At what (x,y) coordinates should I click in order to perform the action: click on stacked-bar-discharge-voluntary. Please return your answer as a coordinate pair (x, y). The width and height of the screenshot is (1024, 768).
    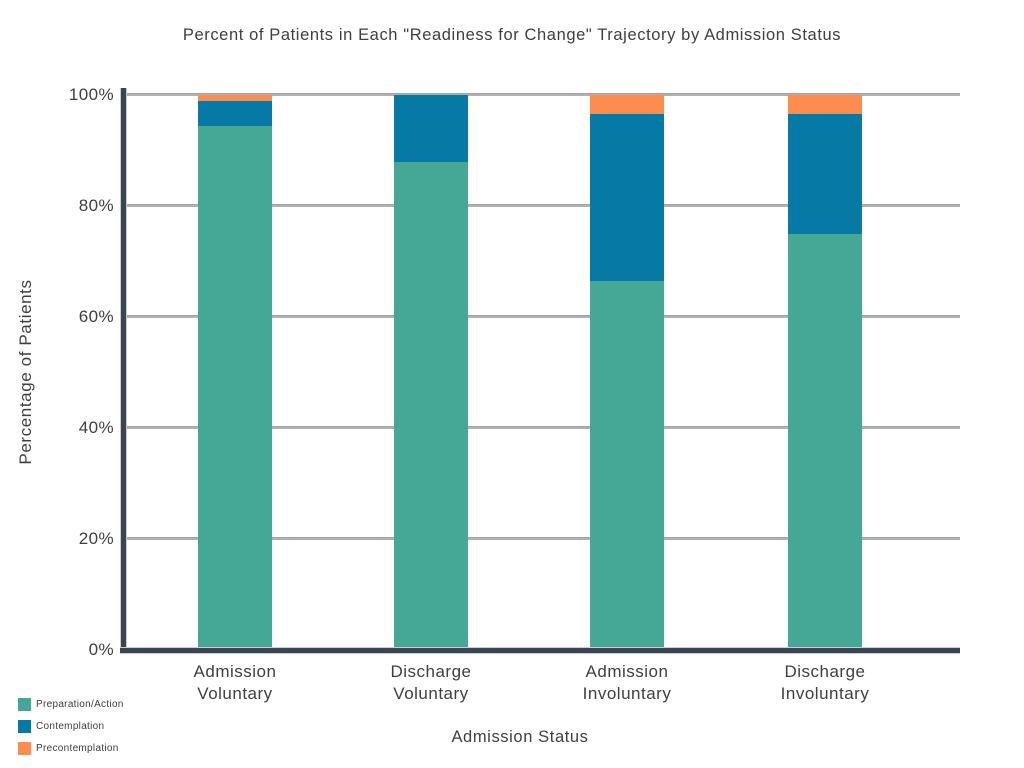
    Looking at the image, I should click on (431, 372).